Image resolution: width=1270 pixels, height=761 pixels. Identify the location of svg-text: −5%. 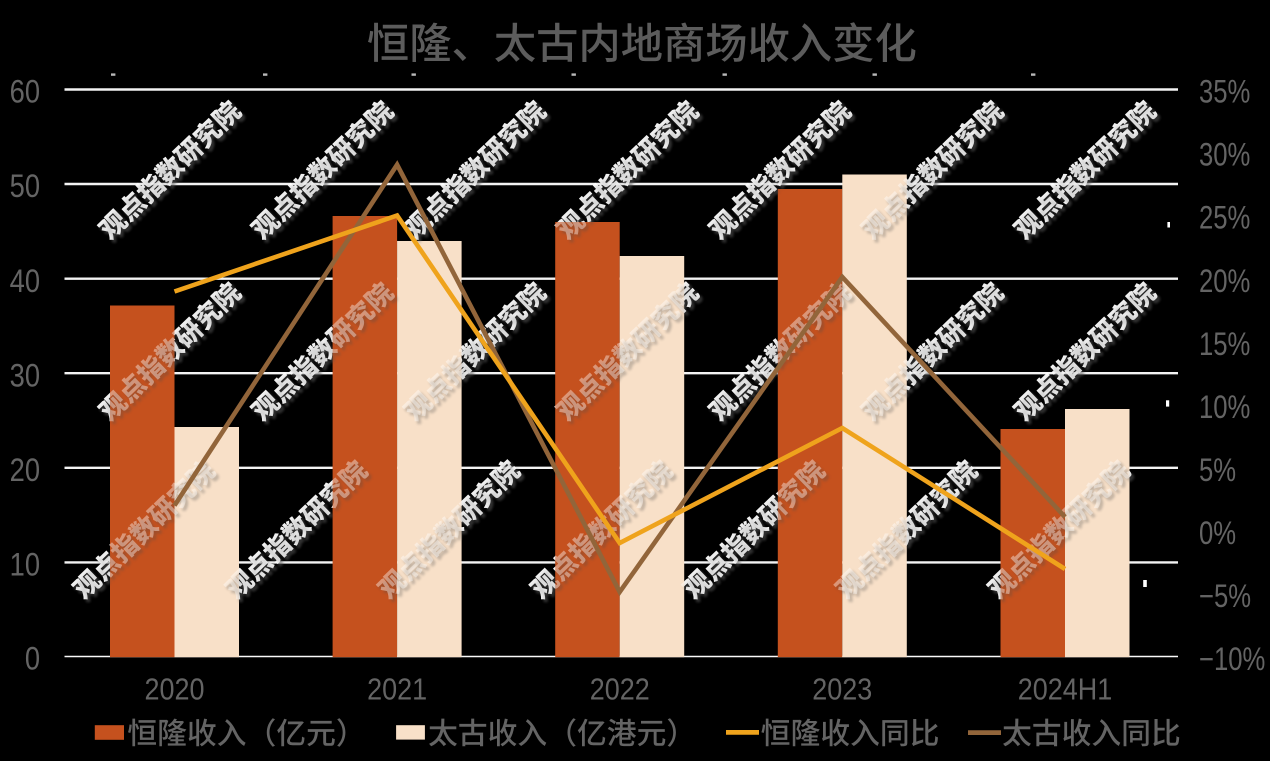
(1225, 596).